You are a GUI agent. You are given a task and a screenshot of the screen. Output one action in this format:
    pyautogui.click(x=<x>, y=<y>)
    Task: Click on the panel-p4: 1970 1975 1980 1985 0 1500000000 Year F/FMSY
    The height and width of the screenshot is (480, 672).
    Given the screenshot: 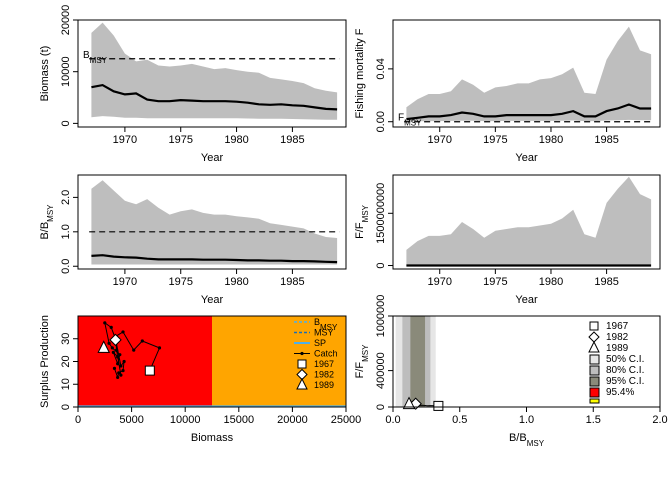 What is the action you would take?
    pyautogui.click(x=507, y=240)
    